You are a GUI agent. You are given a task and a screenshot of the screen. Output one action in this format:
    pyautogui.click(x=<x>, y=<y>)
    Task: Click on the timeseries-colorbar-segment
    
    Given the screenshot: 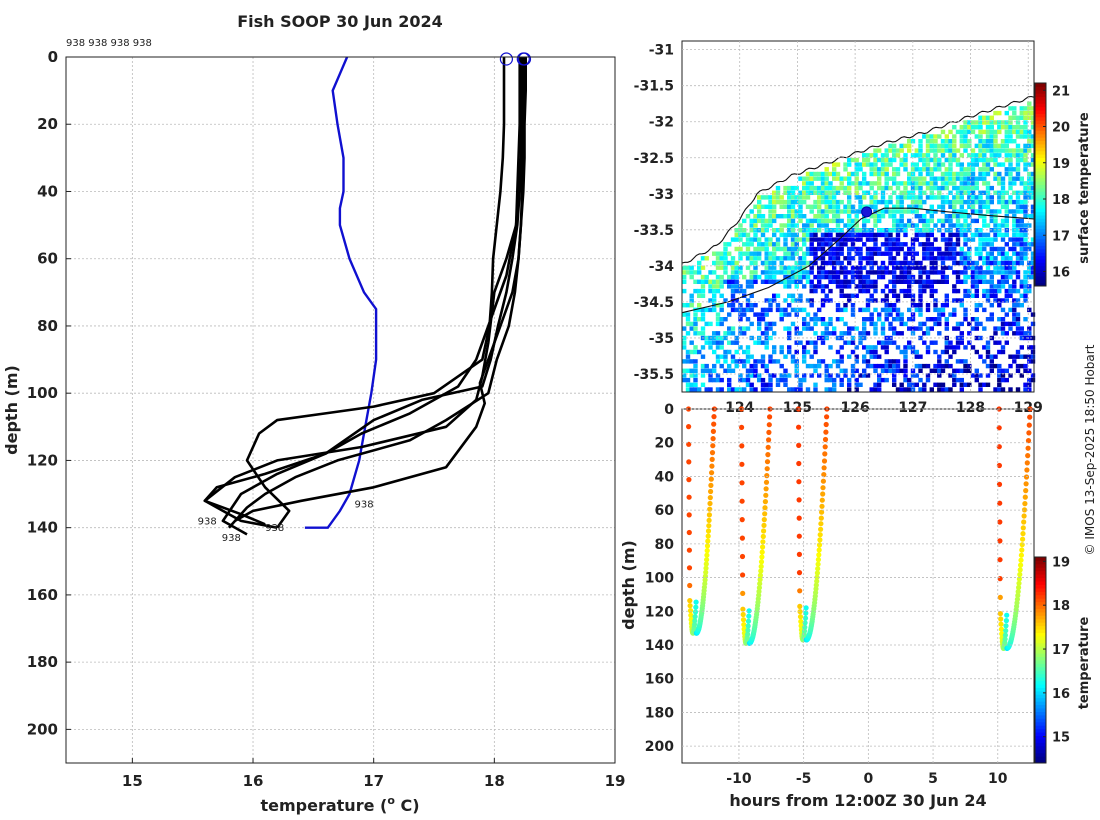 What is the action you would take?
    pyautogui.click(x=1040, y=620)
    